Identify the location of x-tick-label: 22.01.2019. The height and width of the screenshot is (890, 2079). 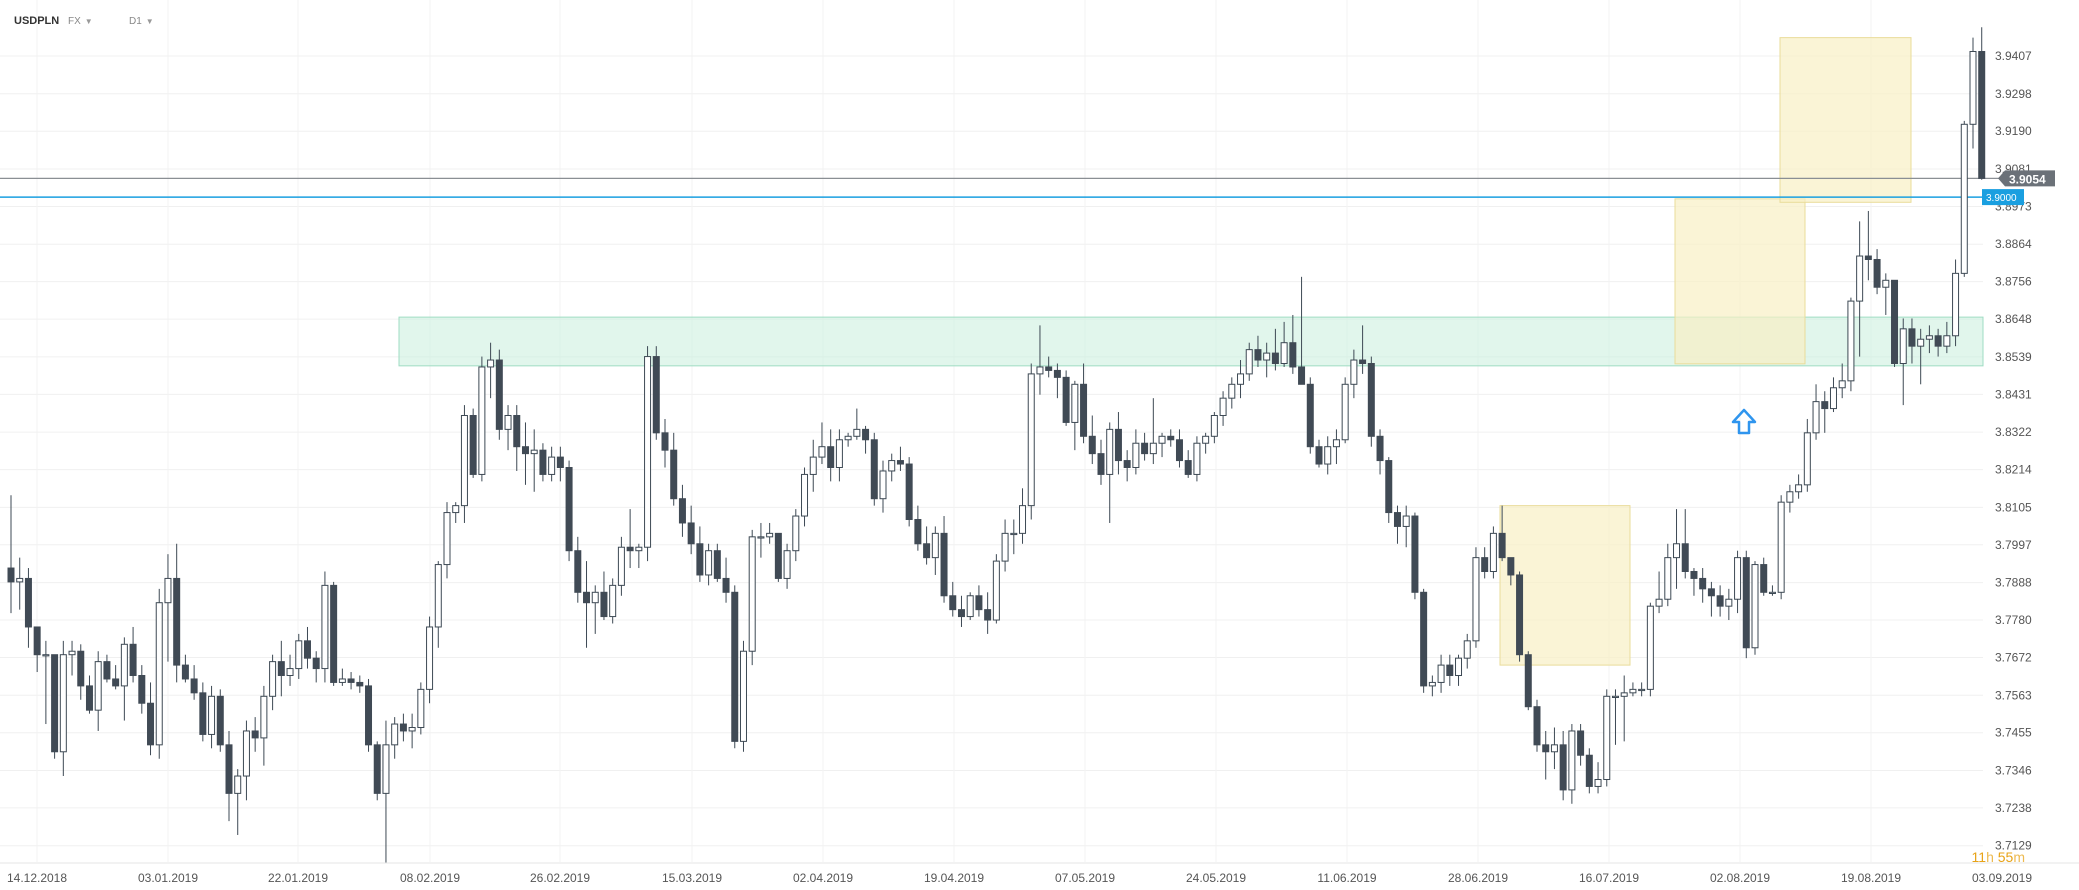
(298, 878).